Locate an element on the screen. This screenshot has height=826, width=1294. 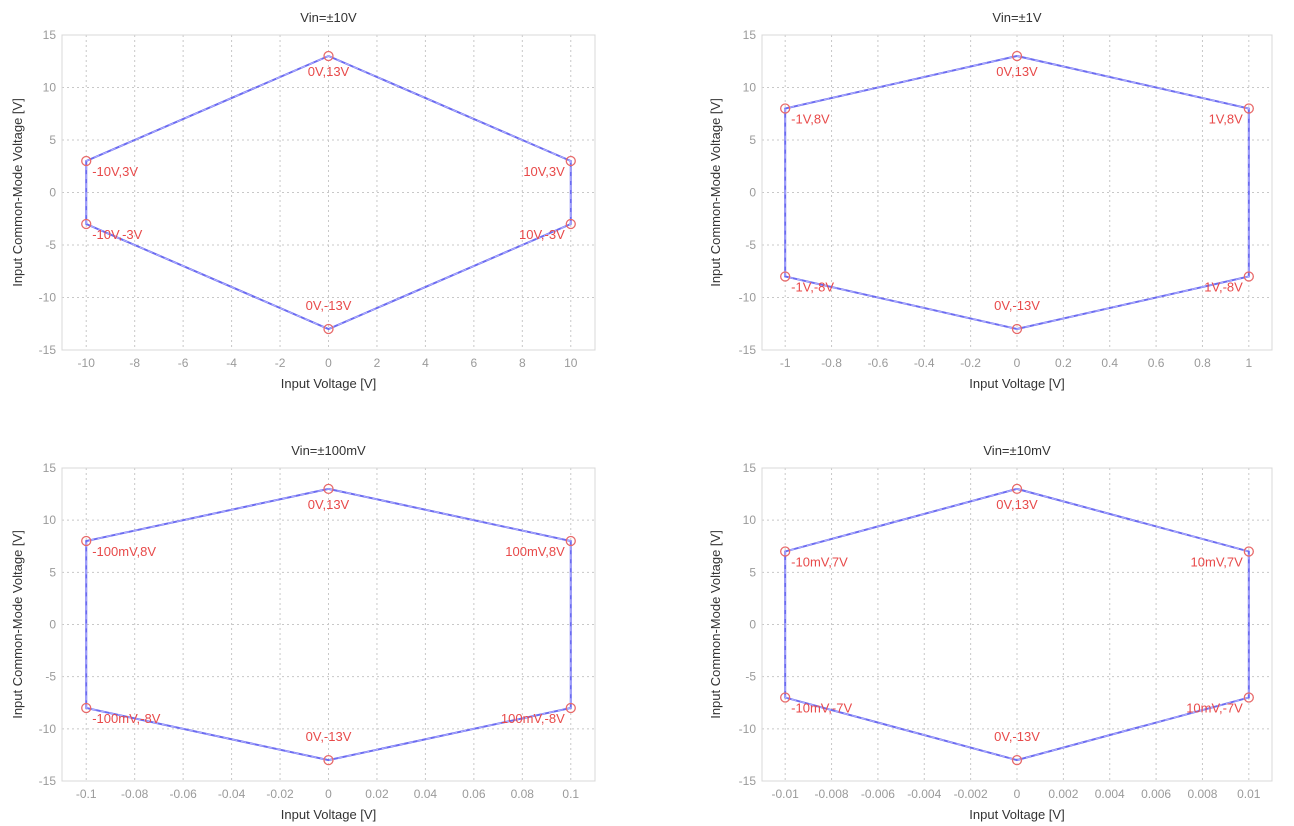
data-point-label: 1V,-8V is located at coordinates (1223, 287).